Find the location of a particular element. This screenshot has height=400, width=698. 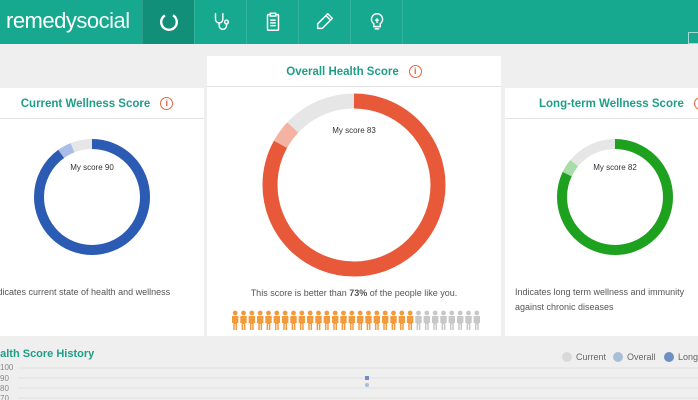

y-tick: 70 is located at coordinates (4, 397).